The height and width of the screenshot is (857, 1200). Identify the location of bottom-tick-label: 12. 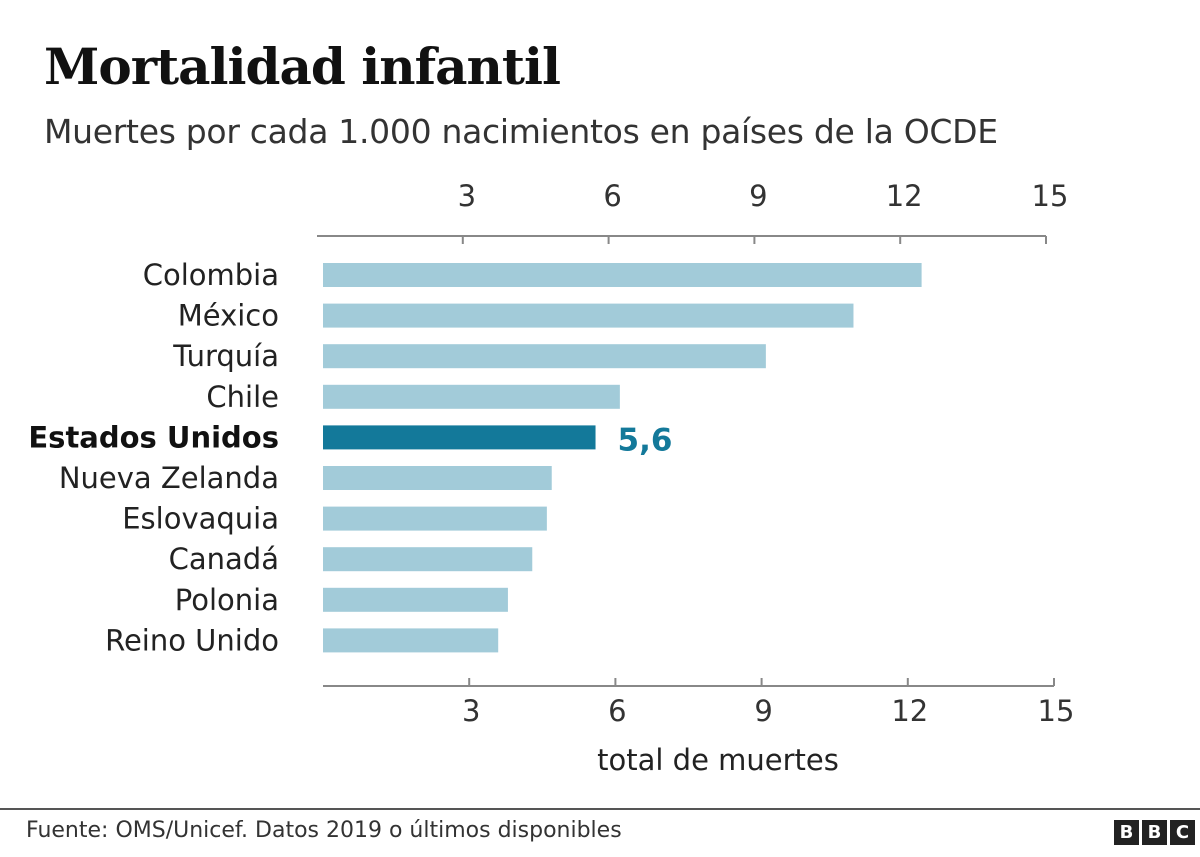
(909, 711).